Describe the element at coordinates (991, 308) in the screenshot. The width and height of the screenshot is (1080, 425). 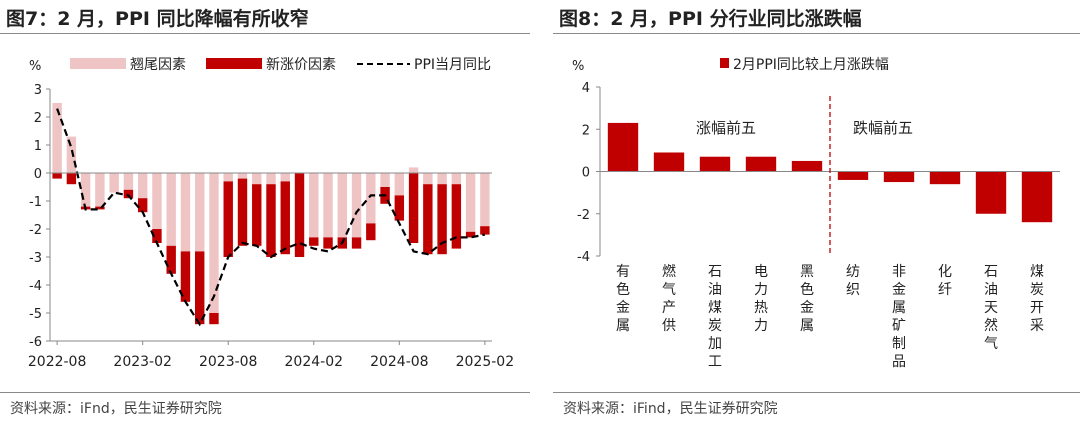
I see `industry-category-label: 石油天然气` at that location.